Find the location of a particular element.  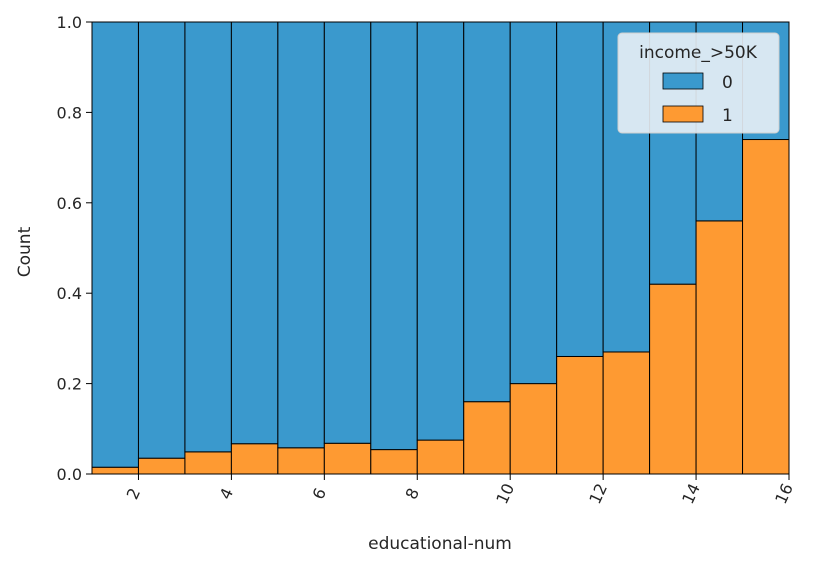

y-tick-label: 0.2 is located at coordinates (69, 384).